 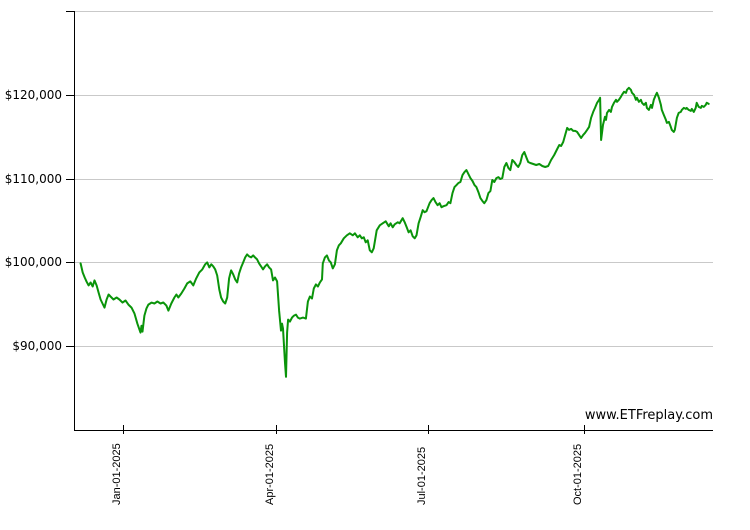 What do you see at coordinates (33, 94) in the screenshot?
I see `y-axis-label-120000: $120,000` at bounding box center [33, 94].